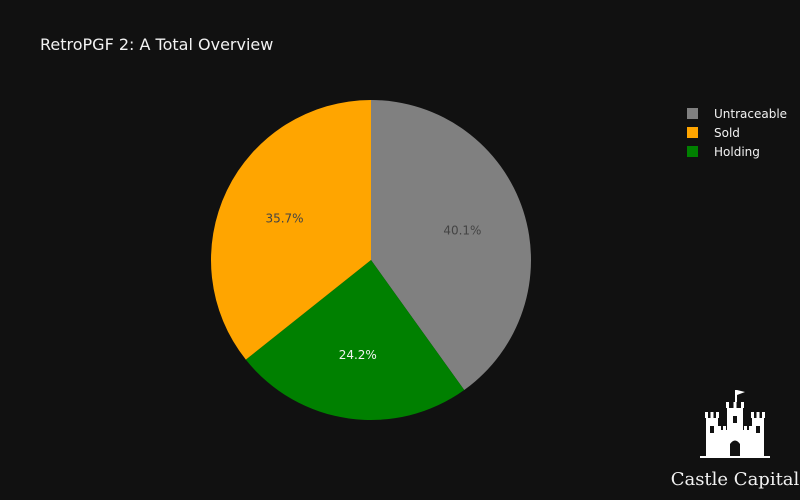 The width and height of the screenshot is (800, 500). Describe the element at coordinates (737, 152) in the screenshot. I see `legend-label-holding: Holding` at that location.